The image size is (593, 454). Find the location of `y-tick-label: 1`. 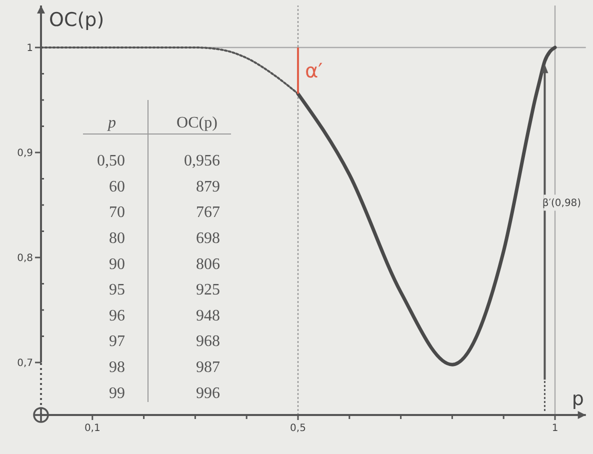

y-tick-label: 1 is located at coordinates (29, 48).